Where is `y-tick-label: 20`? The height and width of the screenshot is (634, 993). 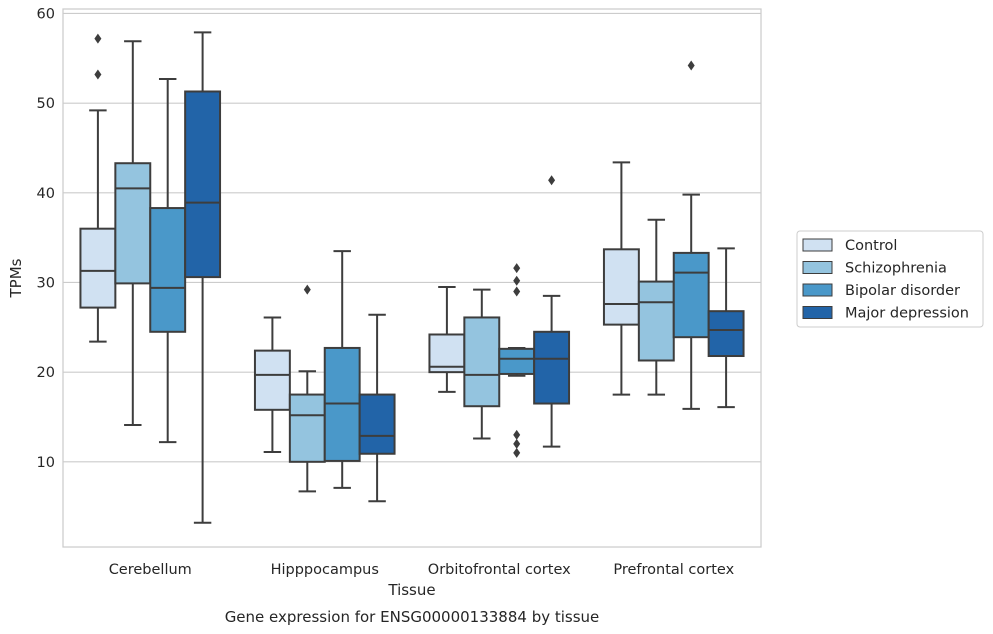 y-tick-label: 20 is located at coordinates (46, 373).